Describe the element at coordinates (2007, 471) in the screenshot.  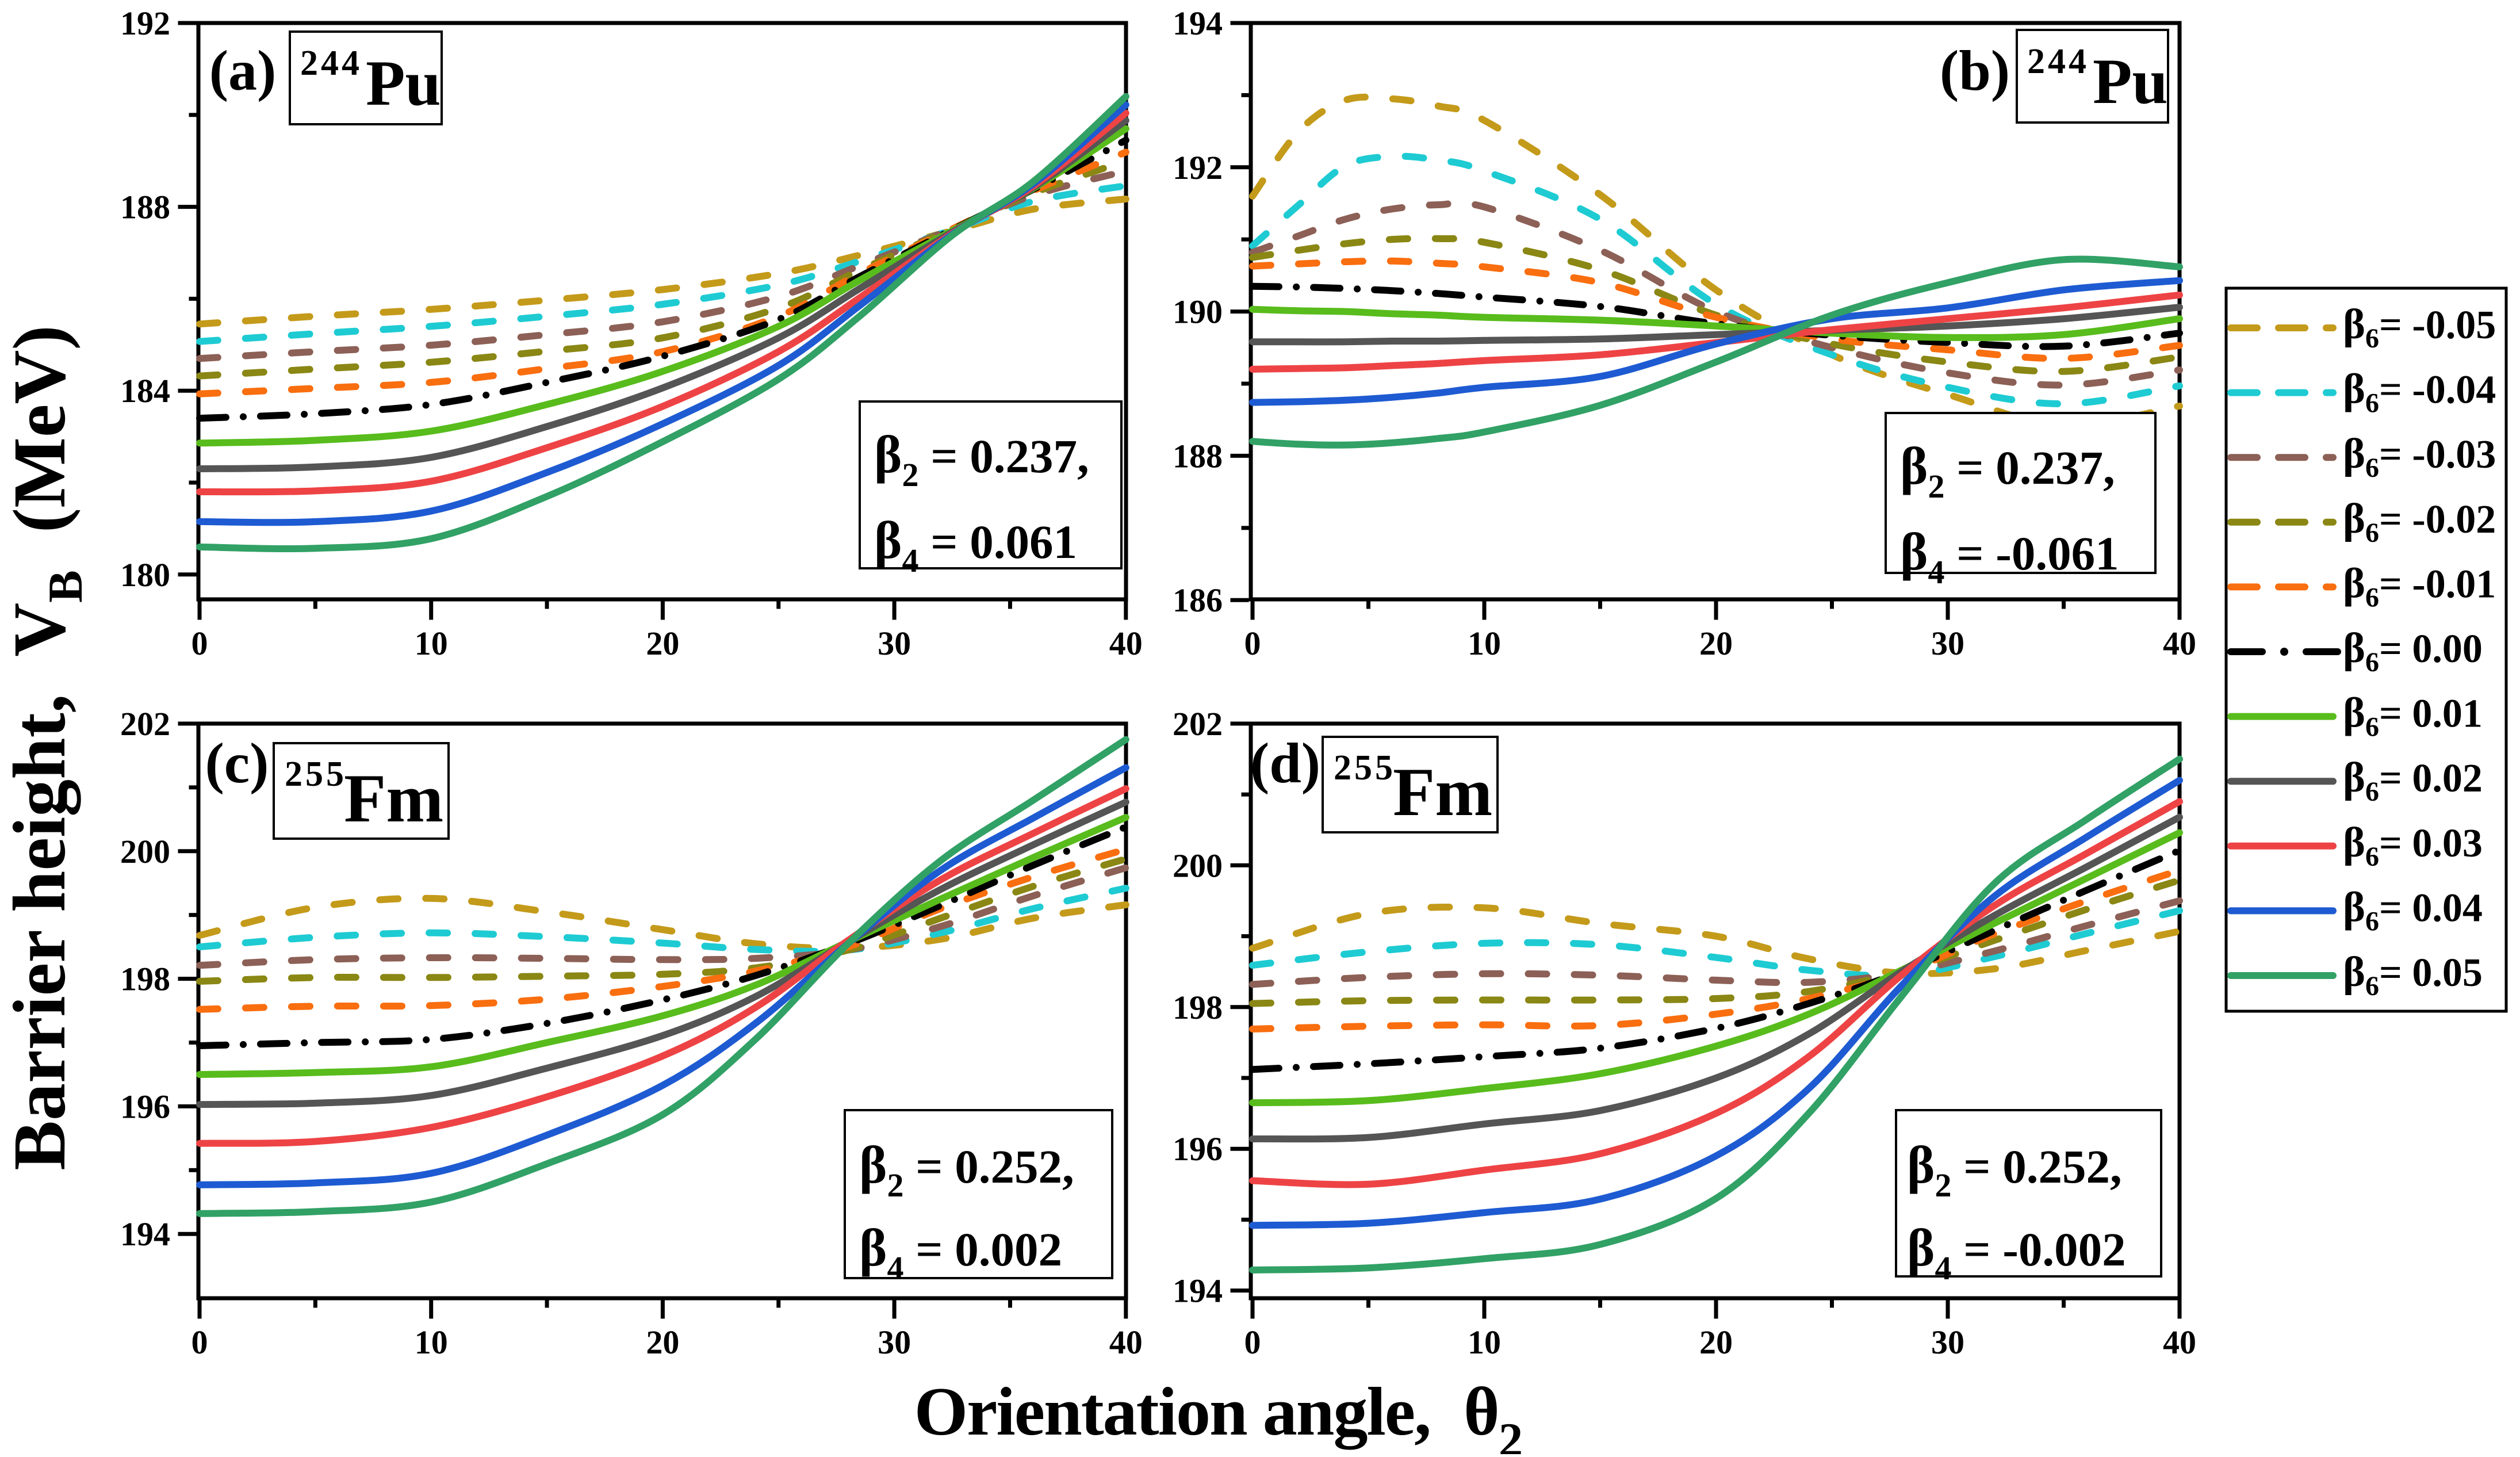
I see `svg-text: β2 = 0.237,` at that location.